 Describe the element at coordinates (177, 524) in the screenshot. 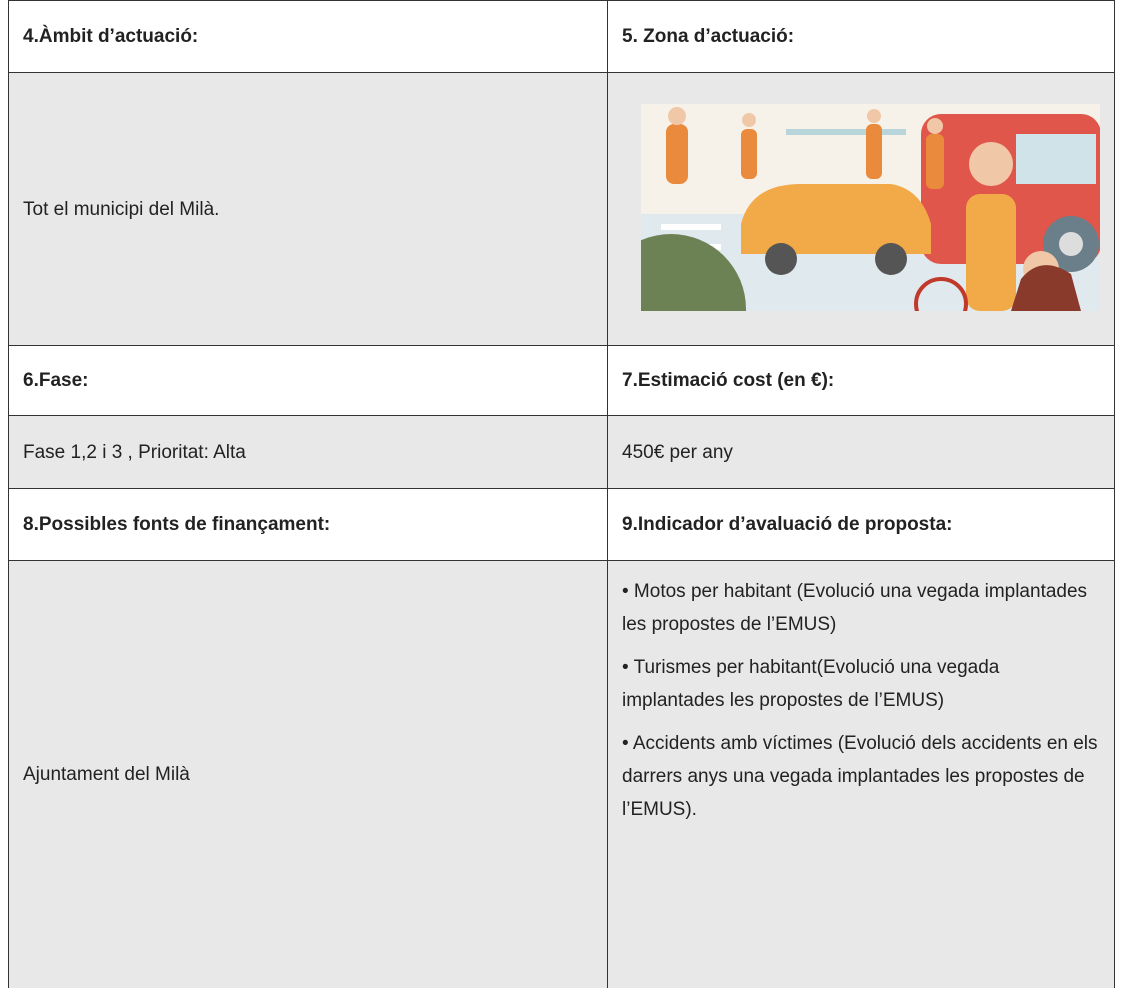

I see `cell-text: 8.Possibles fonts de finançament:` at that location.